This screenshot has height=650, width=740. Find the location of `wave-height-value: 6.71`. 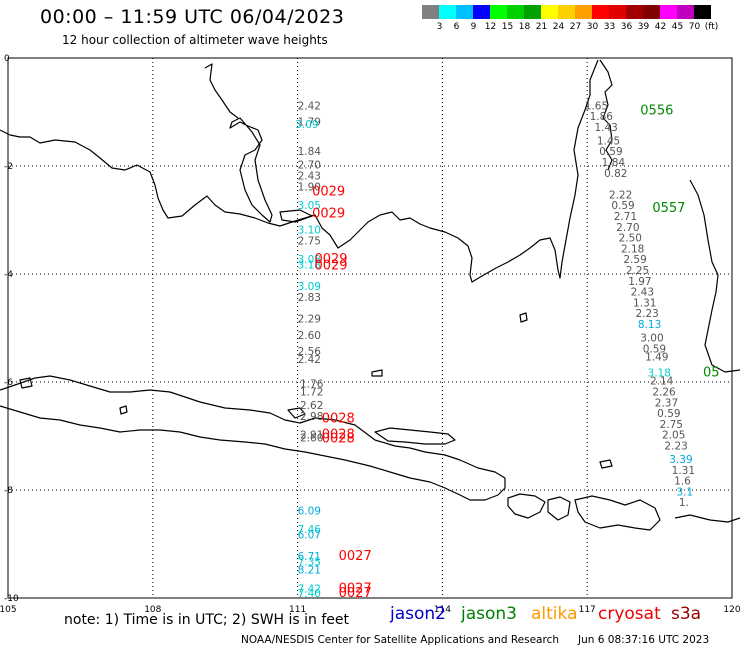

wave-height-value: 6.71 is located at coordinates (309, 557).